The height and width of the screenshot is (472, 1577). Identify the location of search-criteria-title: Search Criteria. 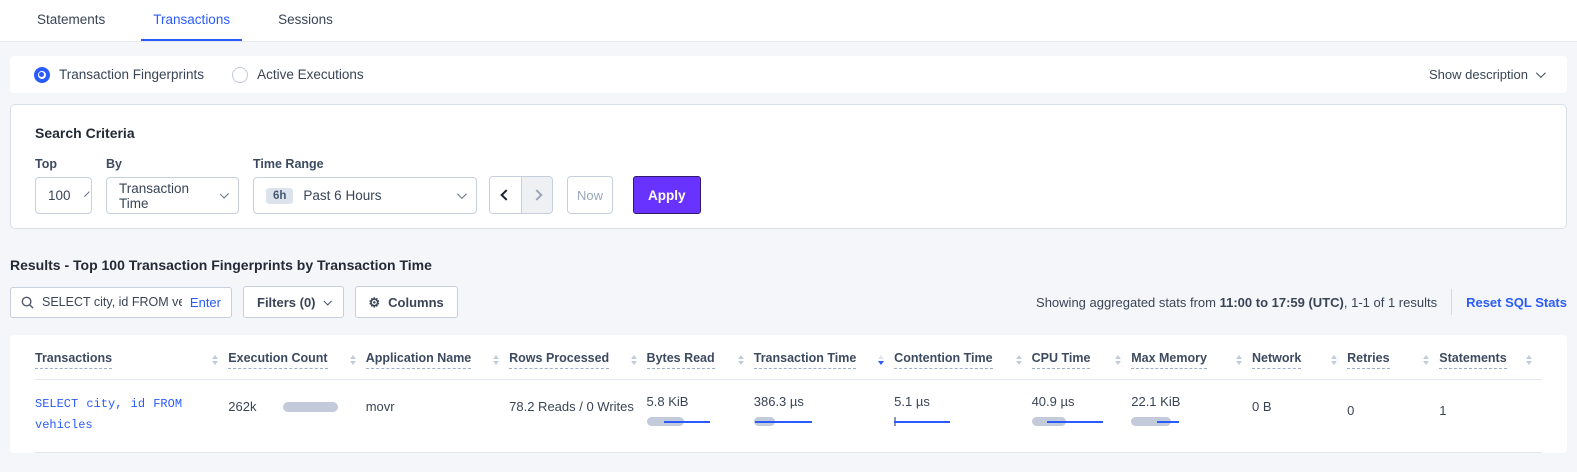
(85, 133).